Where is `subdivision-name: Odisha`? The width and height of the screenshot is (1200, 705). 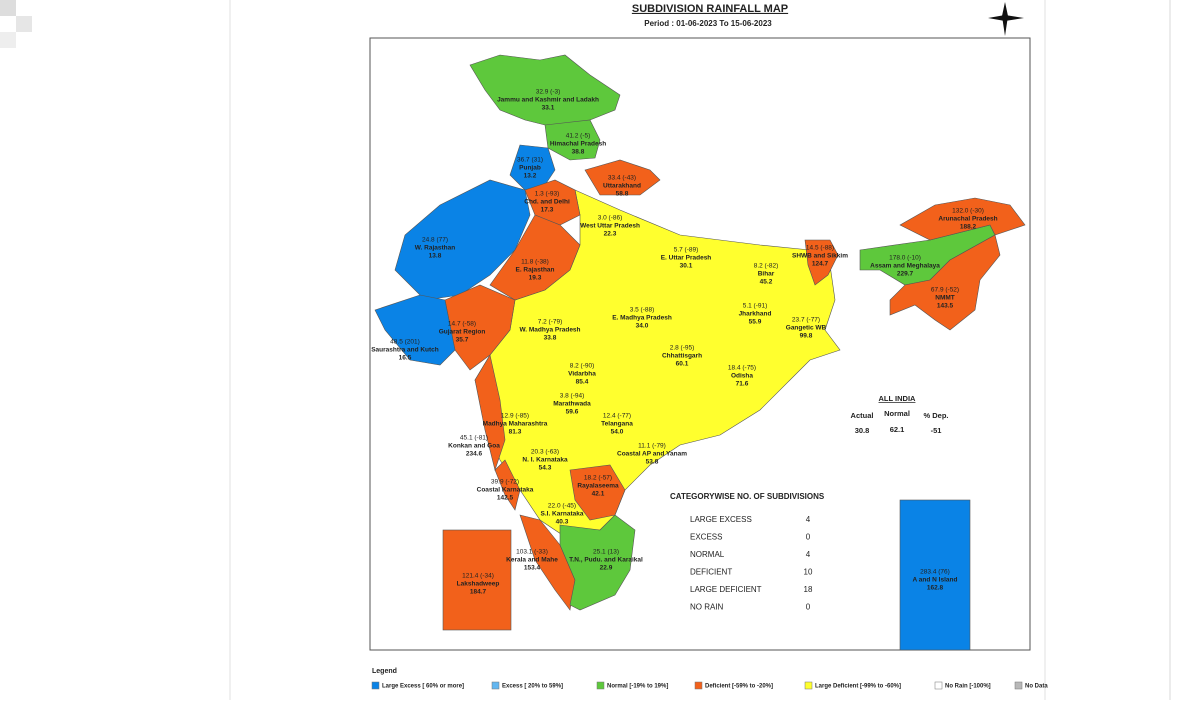
subdivision-name: Odisha is located at coordinates (742, 376).